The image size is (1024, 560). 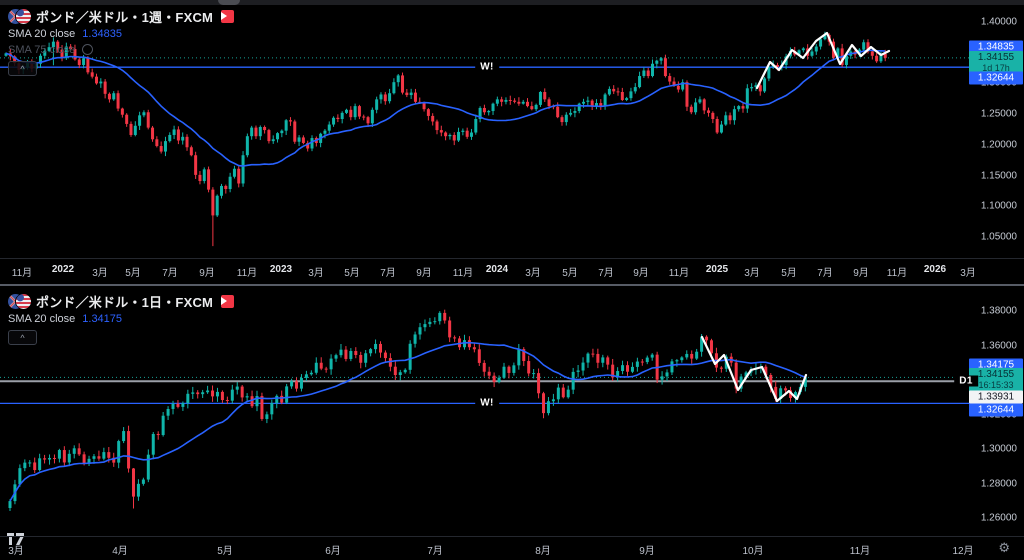 I want to click on countdown-timer: 16:15:33, so click(x=996, y=385).